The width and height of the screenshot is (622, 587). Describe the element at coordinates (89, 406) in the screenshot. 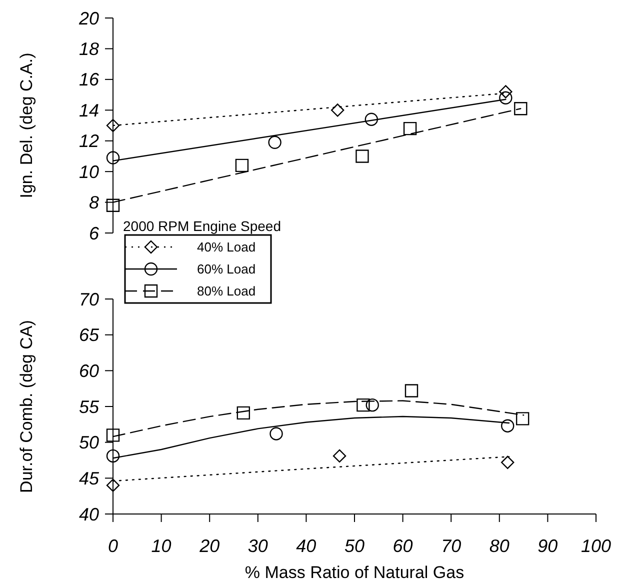

I see `y-tick-label: 55` at that location.